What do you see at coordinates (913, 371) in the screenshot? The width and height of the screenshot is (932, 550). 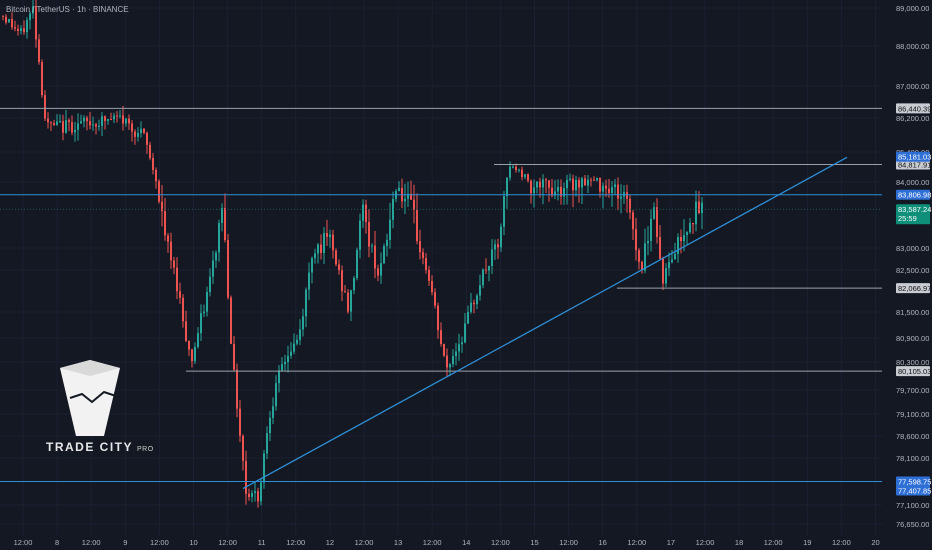 I see `level-price-label-bg` at bounding box center [913, 371].